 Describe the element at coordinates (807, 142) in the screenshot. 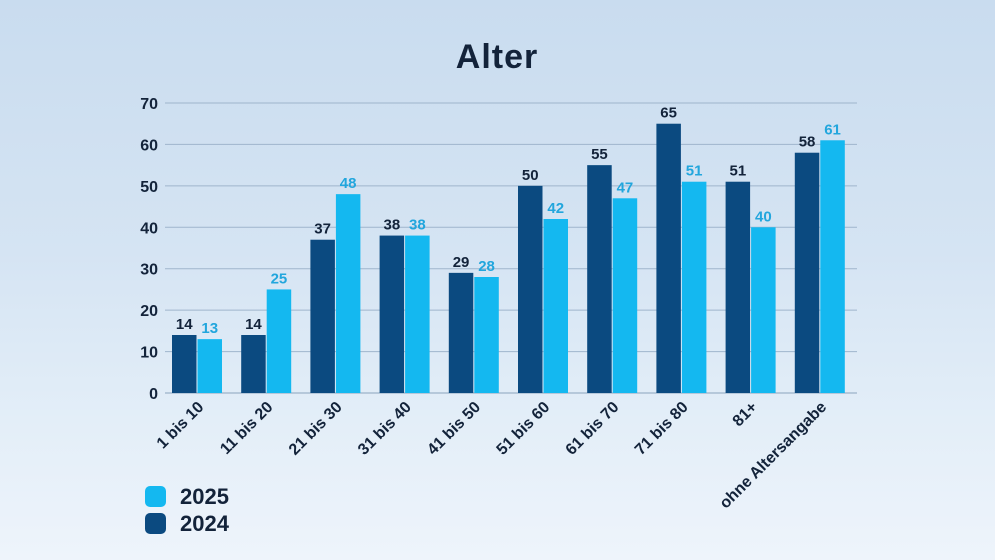

I see `data-label-2024: 58` at that location.